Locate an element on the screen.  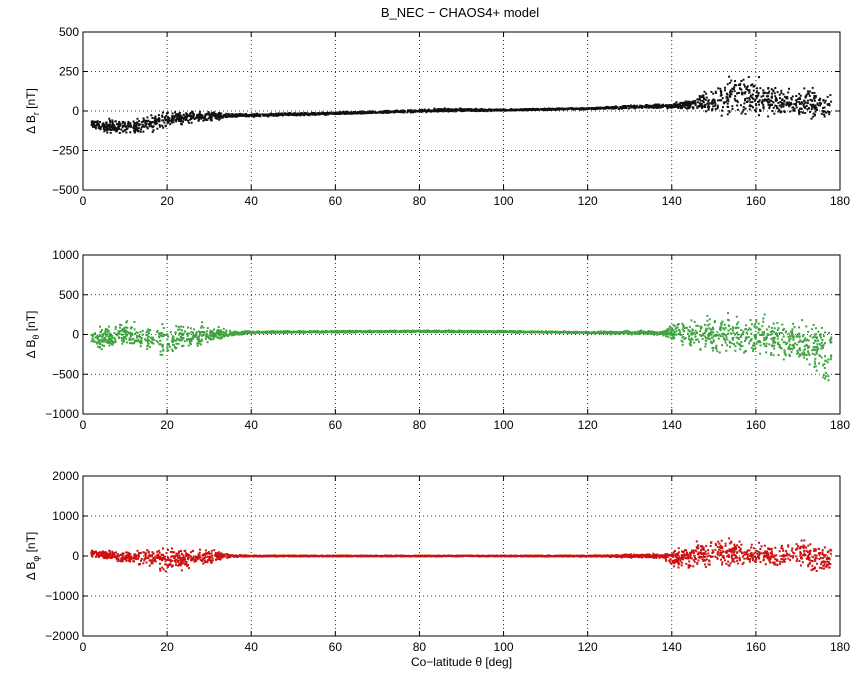
x-tick-label: 60 is located at coordinates (336, 201).